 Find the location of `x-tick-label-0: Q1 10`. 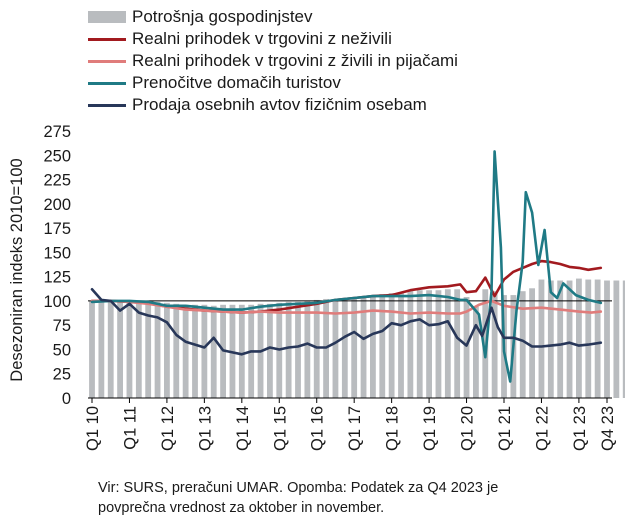

x-tick-label-0: Q1 10 is located at coordinates (93, 428).